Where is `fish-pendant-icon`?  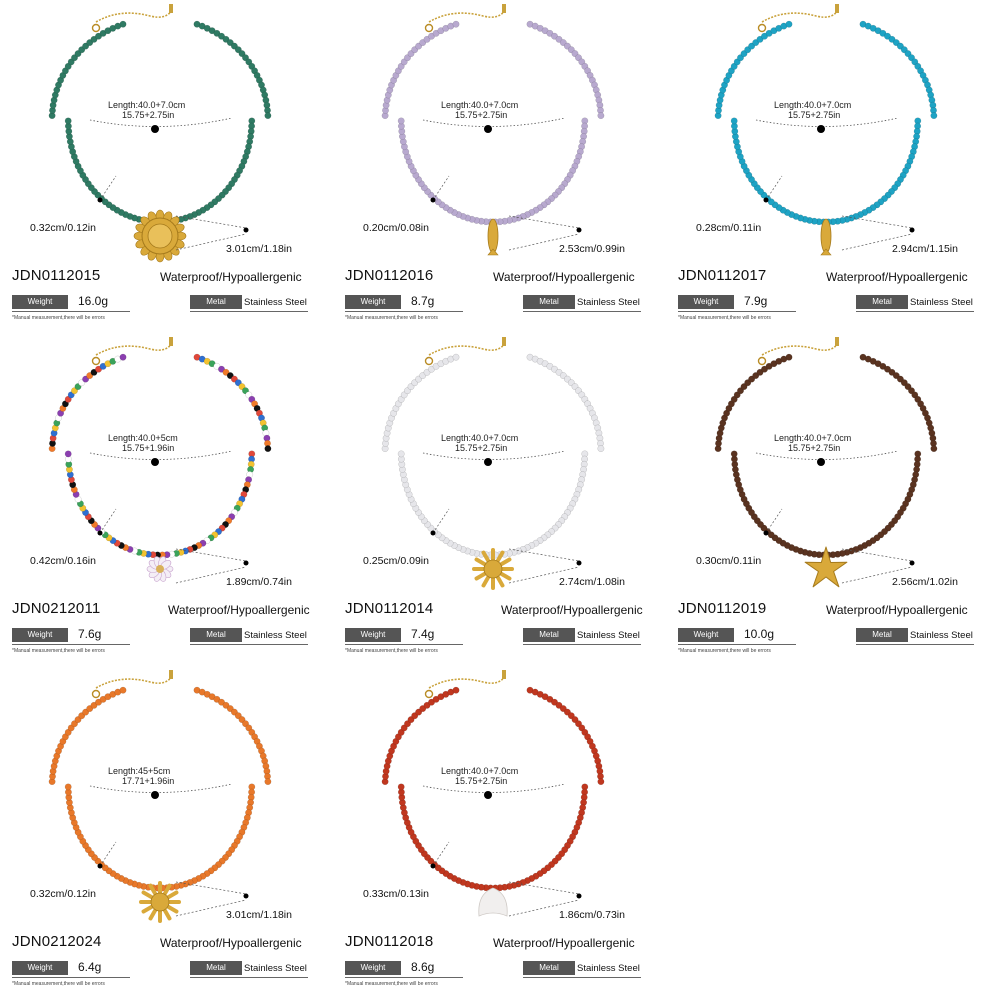 fish-pendant-icon is located at coordinates (826, 237).